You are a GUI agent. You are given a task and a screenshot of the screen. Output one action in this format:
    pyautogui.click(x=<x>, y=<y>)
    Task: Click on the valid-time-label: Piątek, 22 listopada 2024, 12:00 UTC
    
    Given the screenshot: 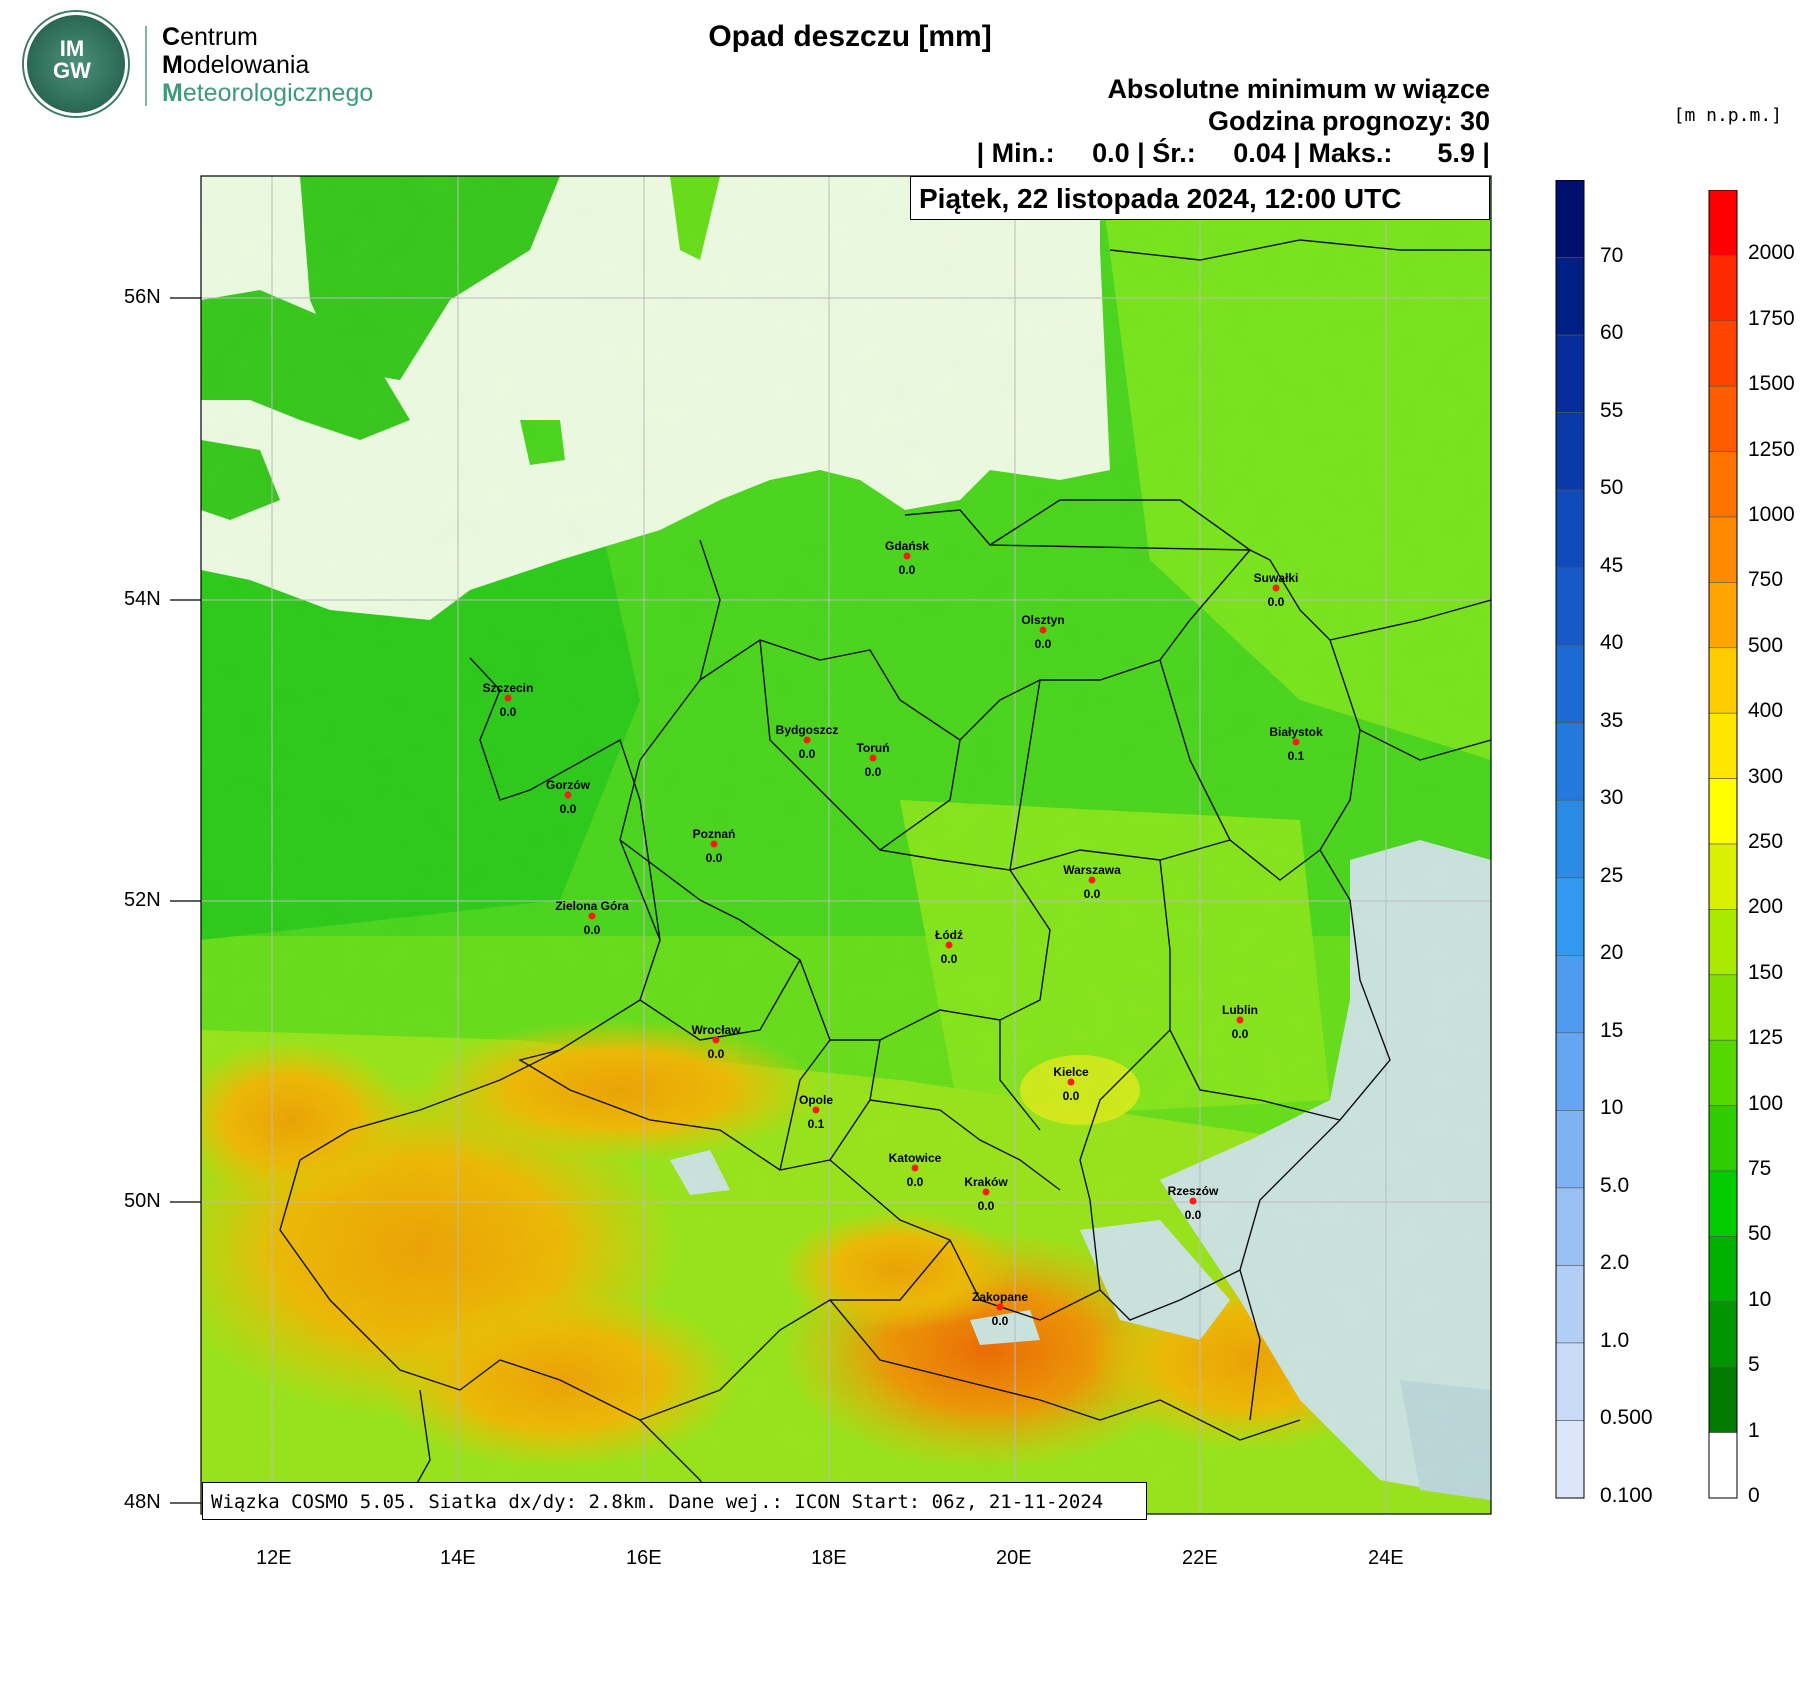 What is the action you would take?
    pyautogui.click(x=1200, y=198)
    